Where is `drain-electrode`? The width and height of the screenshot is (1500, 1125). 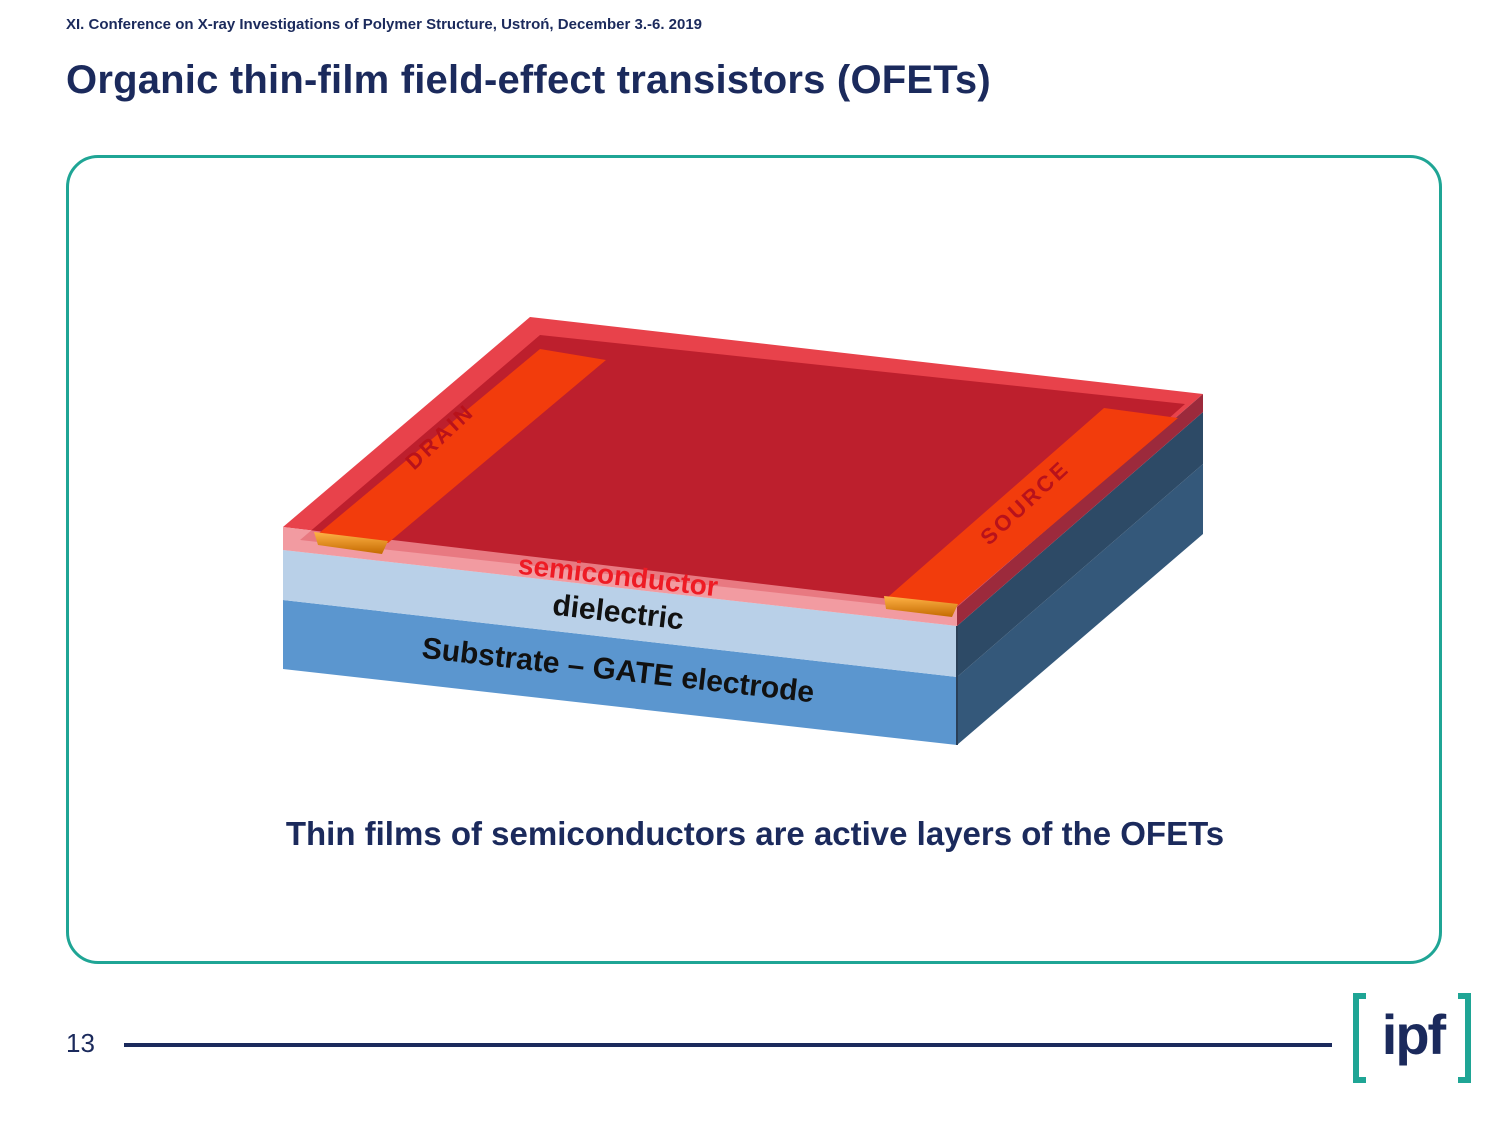 drain-electrode is located at coordinates (462, 446).